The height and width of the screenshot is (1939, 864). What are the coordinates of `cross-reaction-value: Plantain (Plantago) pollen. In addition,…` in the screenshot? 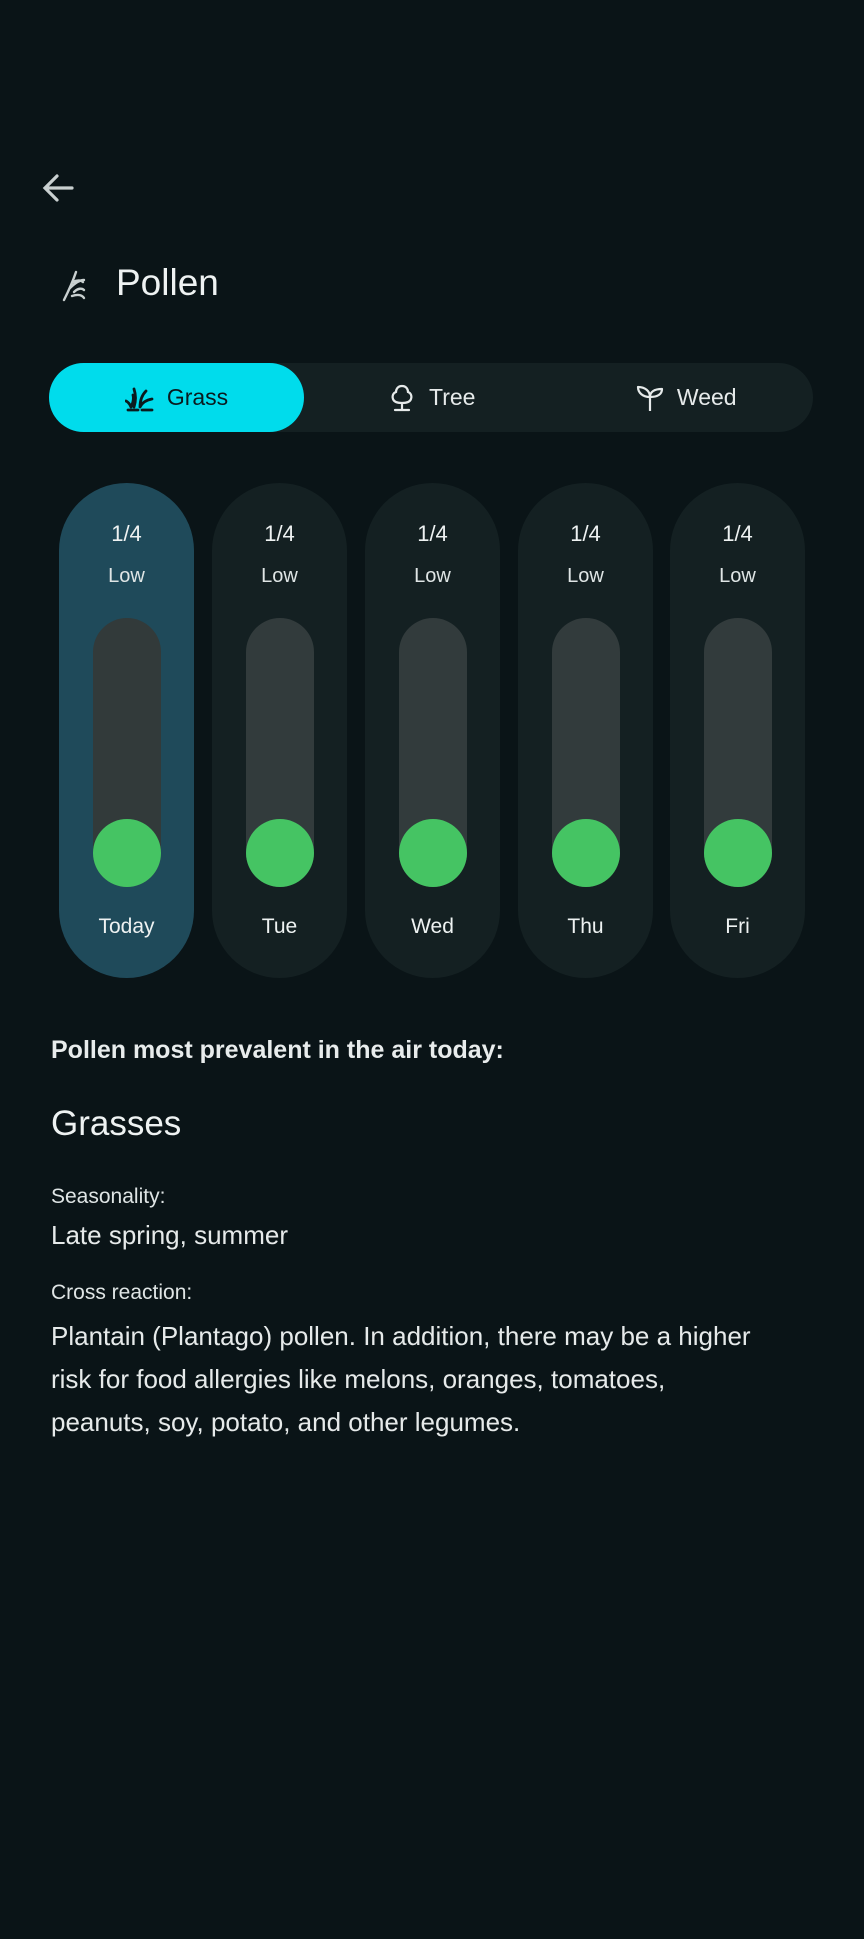 It's located at (401, 1379).